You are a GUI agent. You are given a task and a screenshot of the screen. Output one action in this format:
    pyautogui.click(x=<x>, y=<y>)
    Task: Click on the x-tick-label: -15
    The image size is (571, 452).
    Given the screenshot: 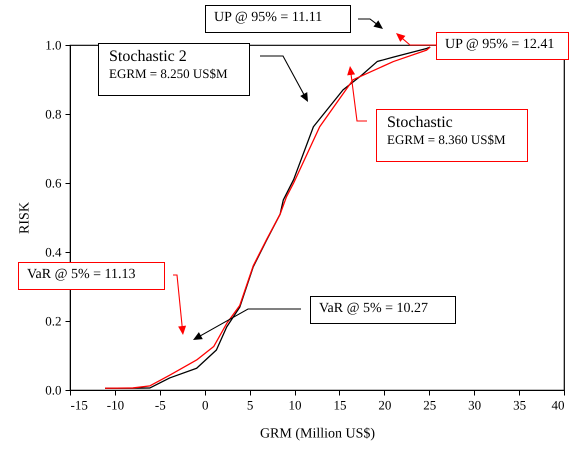 What is the action you would take?
    pyautogui.click(x=79, y=405)
    